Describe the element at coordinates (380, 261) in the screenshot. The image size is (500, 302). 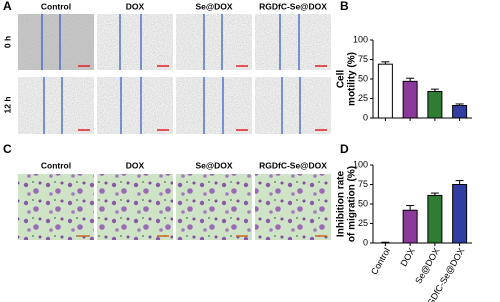
I see `x-tick-label: Control` at that location.